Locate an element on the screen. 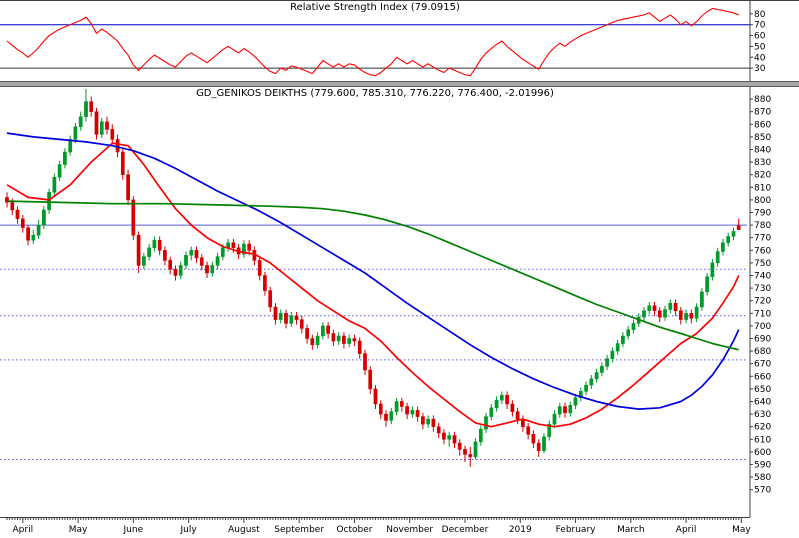  price-y-tick-label: 670 is located at coordinates (762, 365).